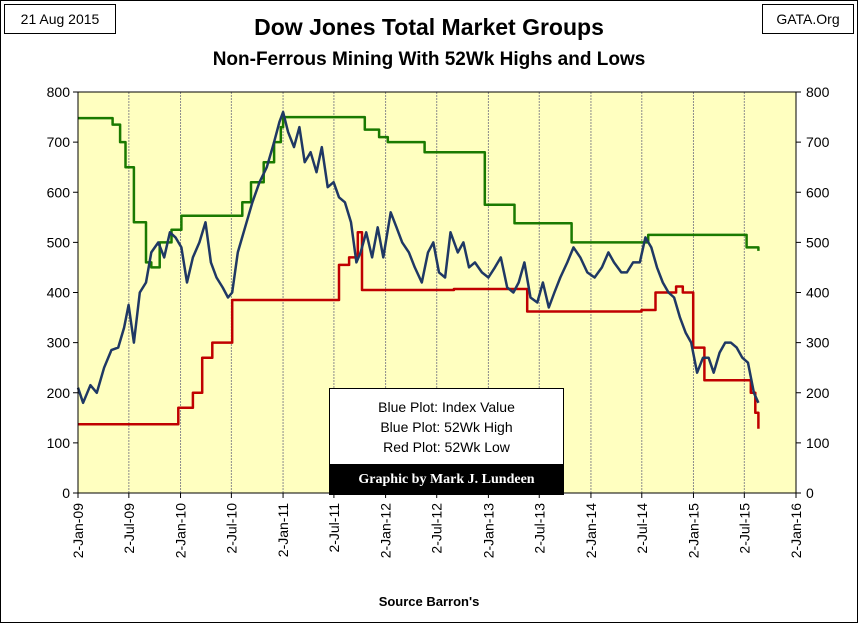  I want to click on y-tick-label-right: 800, so click(818, 92).